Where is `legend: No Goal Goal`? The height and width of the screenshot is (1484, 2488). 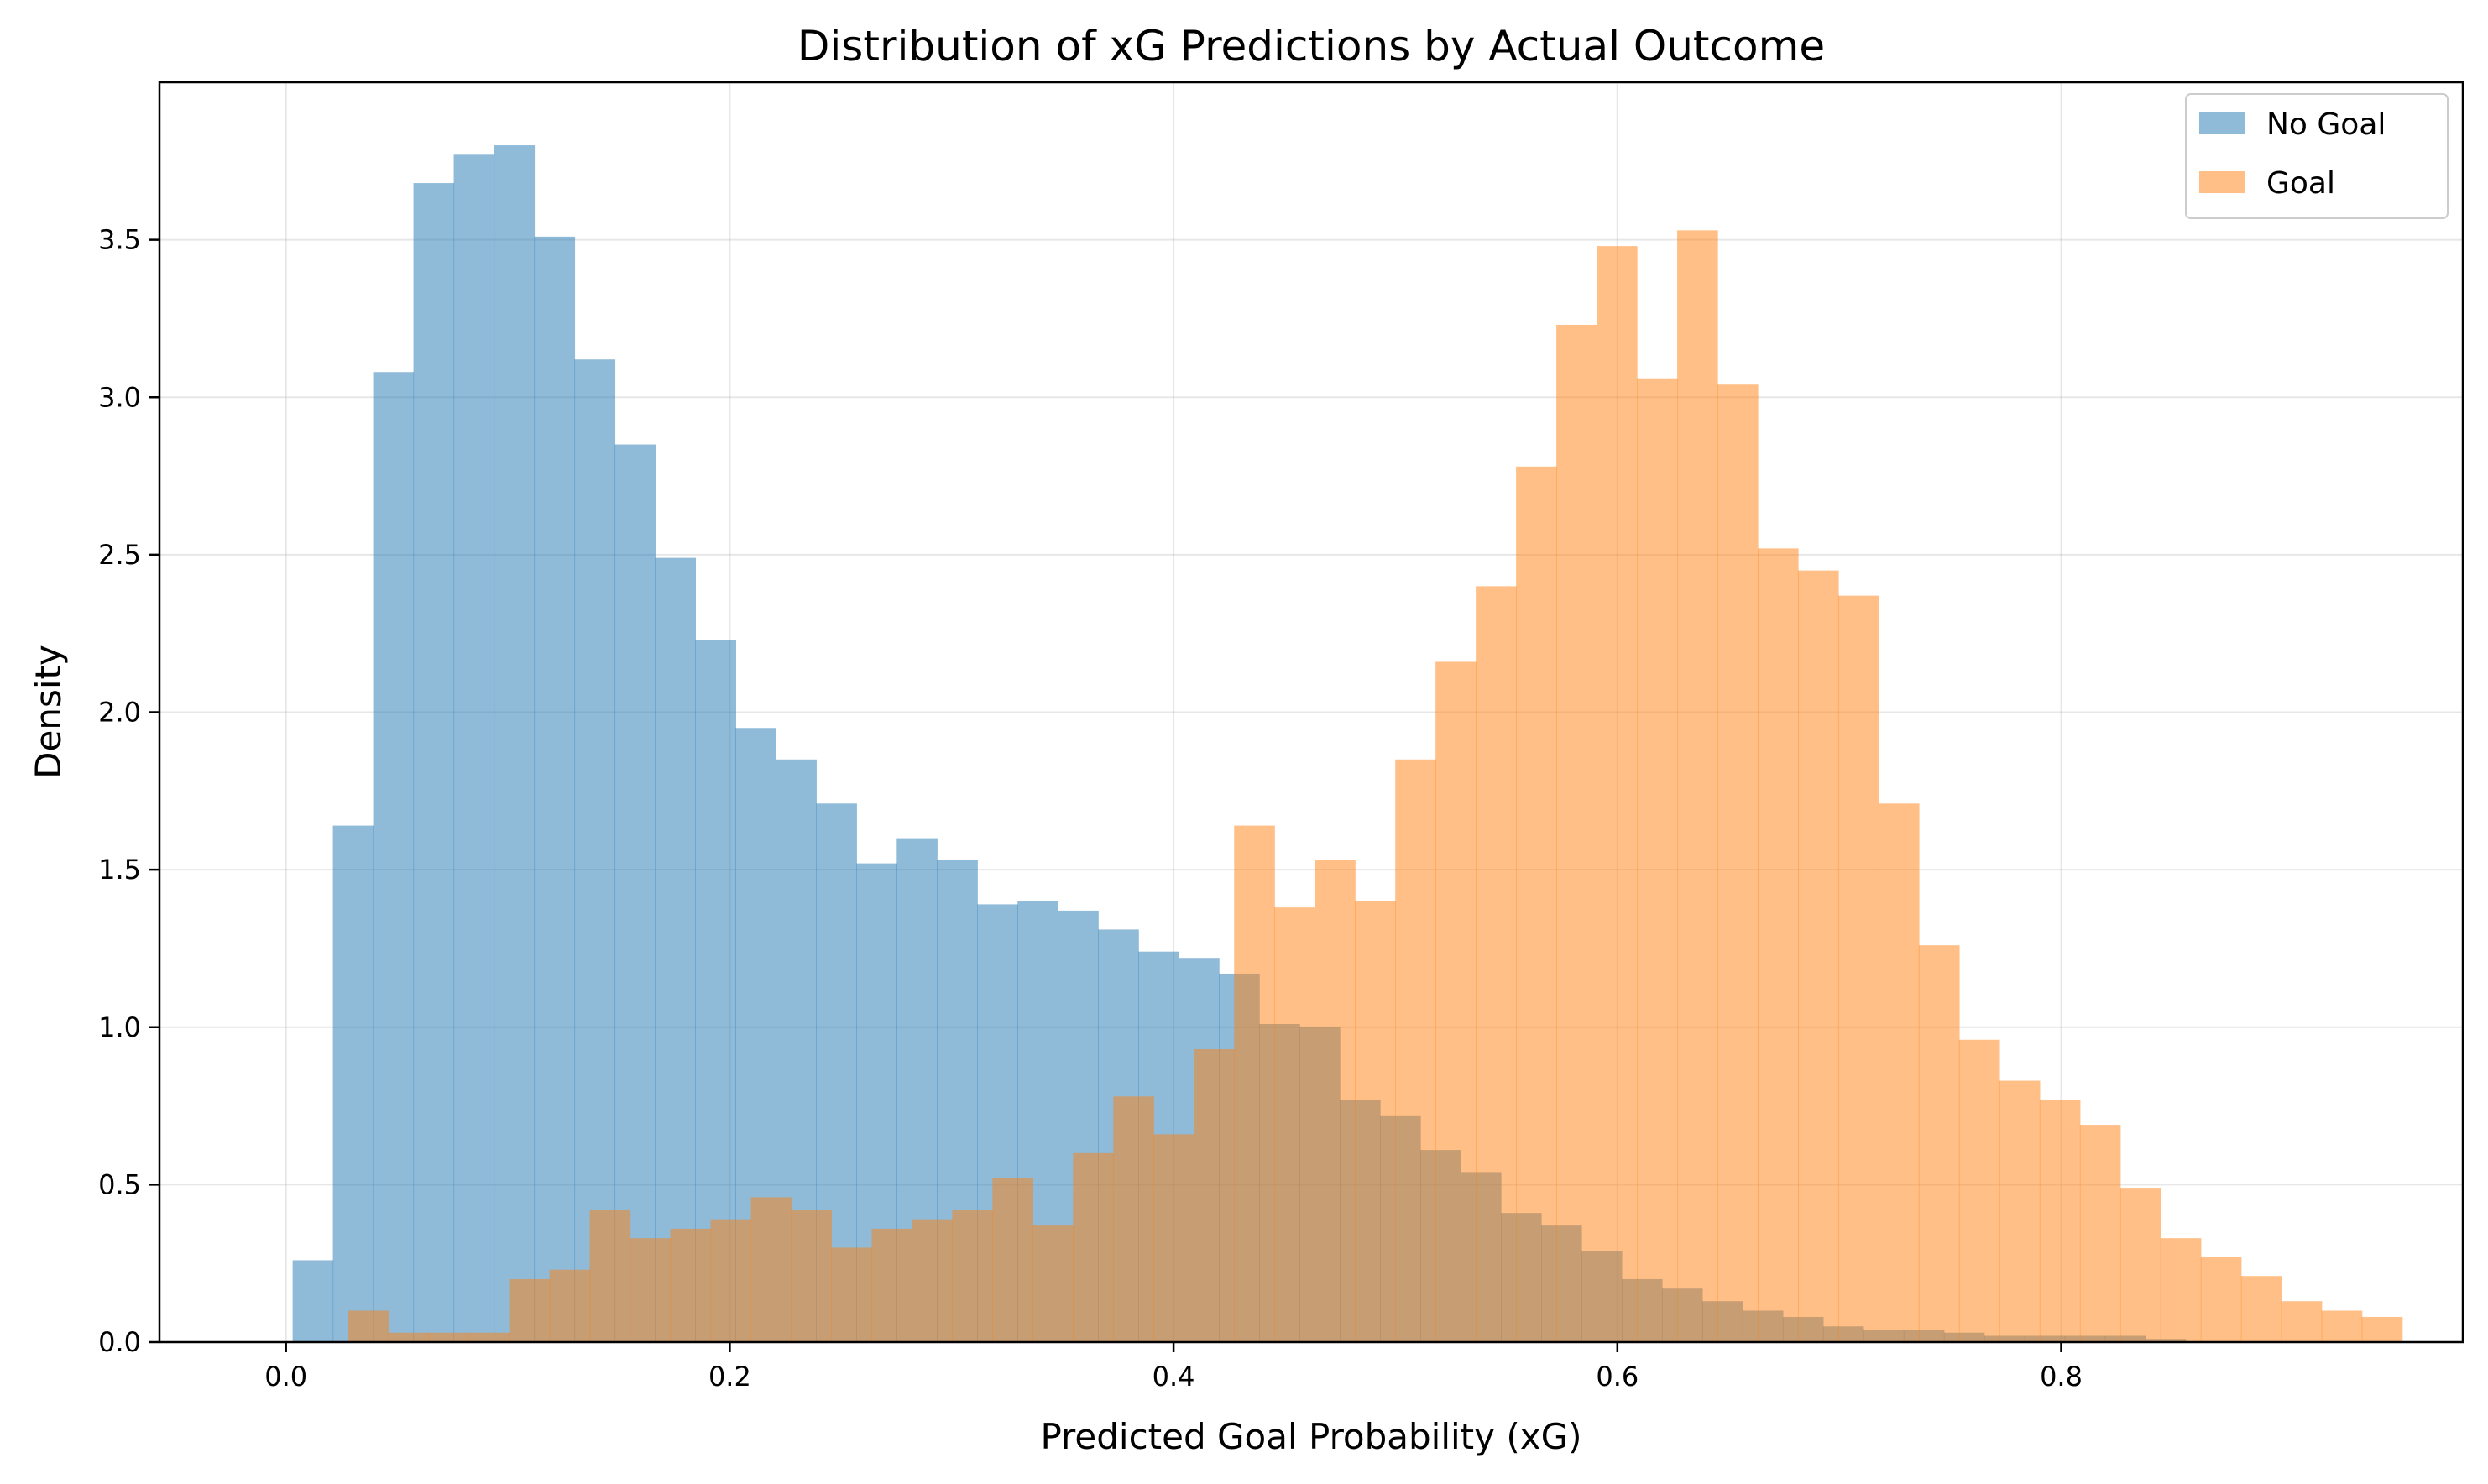
legend: No Goal Goal is located at coordinates (2317, 156).